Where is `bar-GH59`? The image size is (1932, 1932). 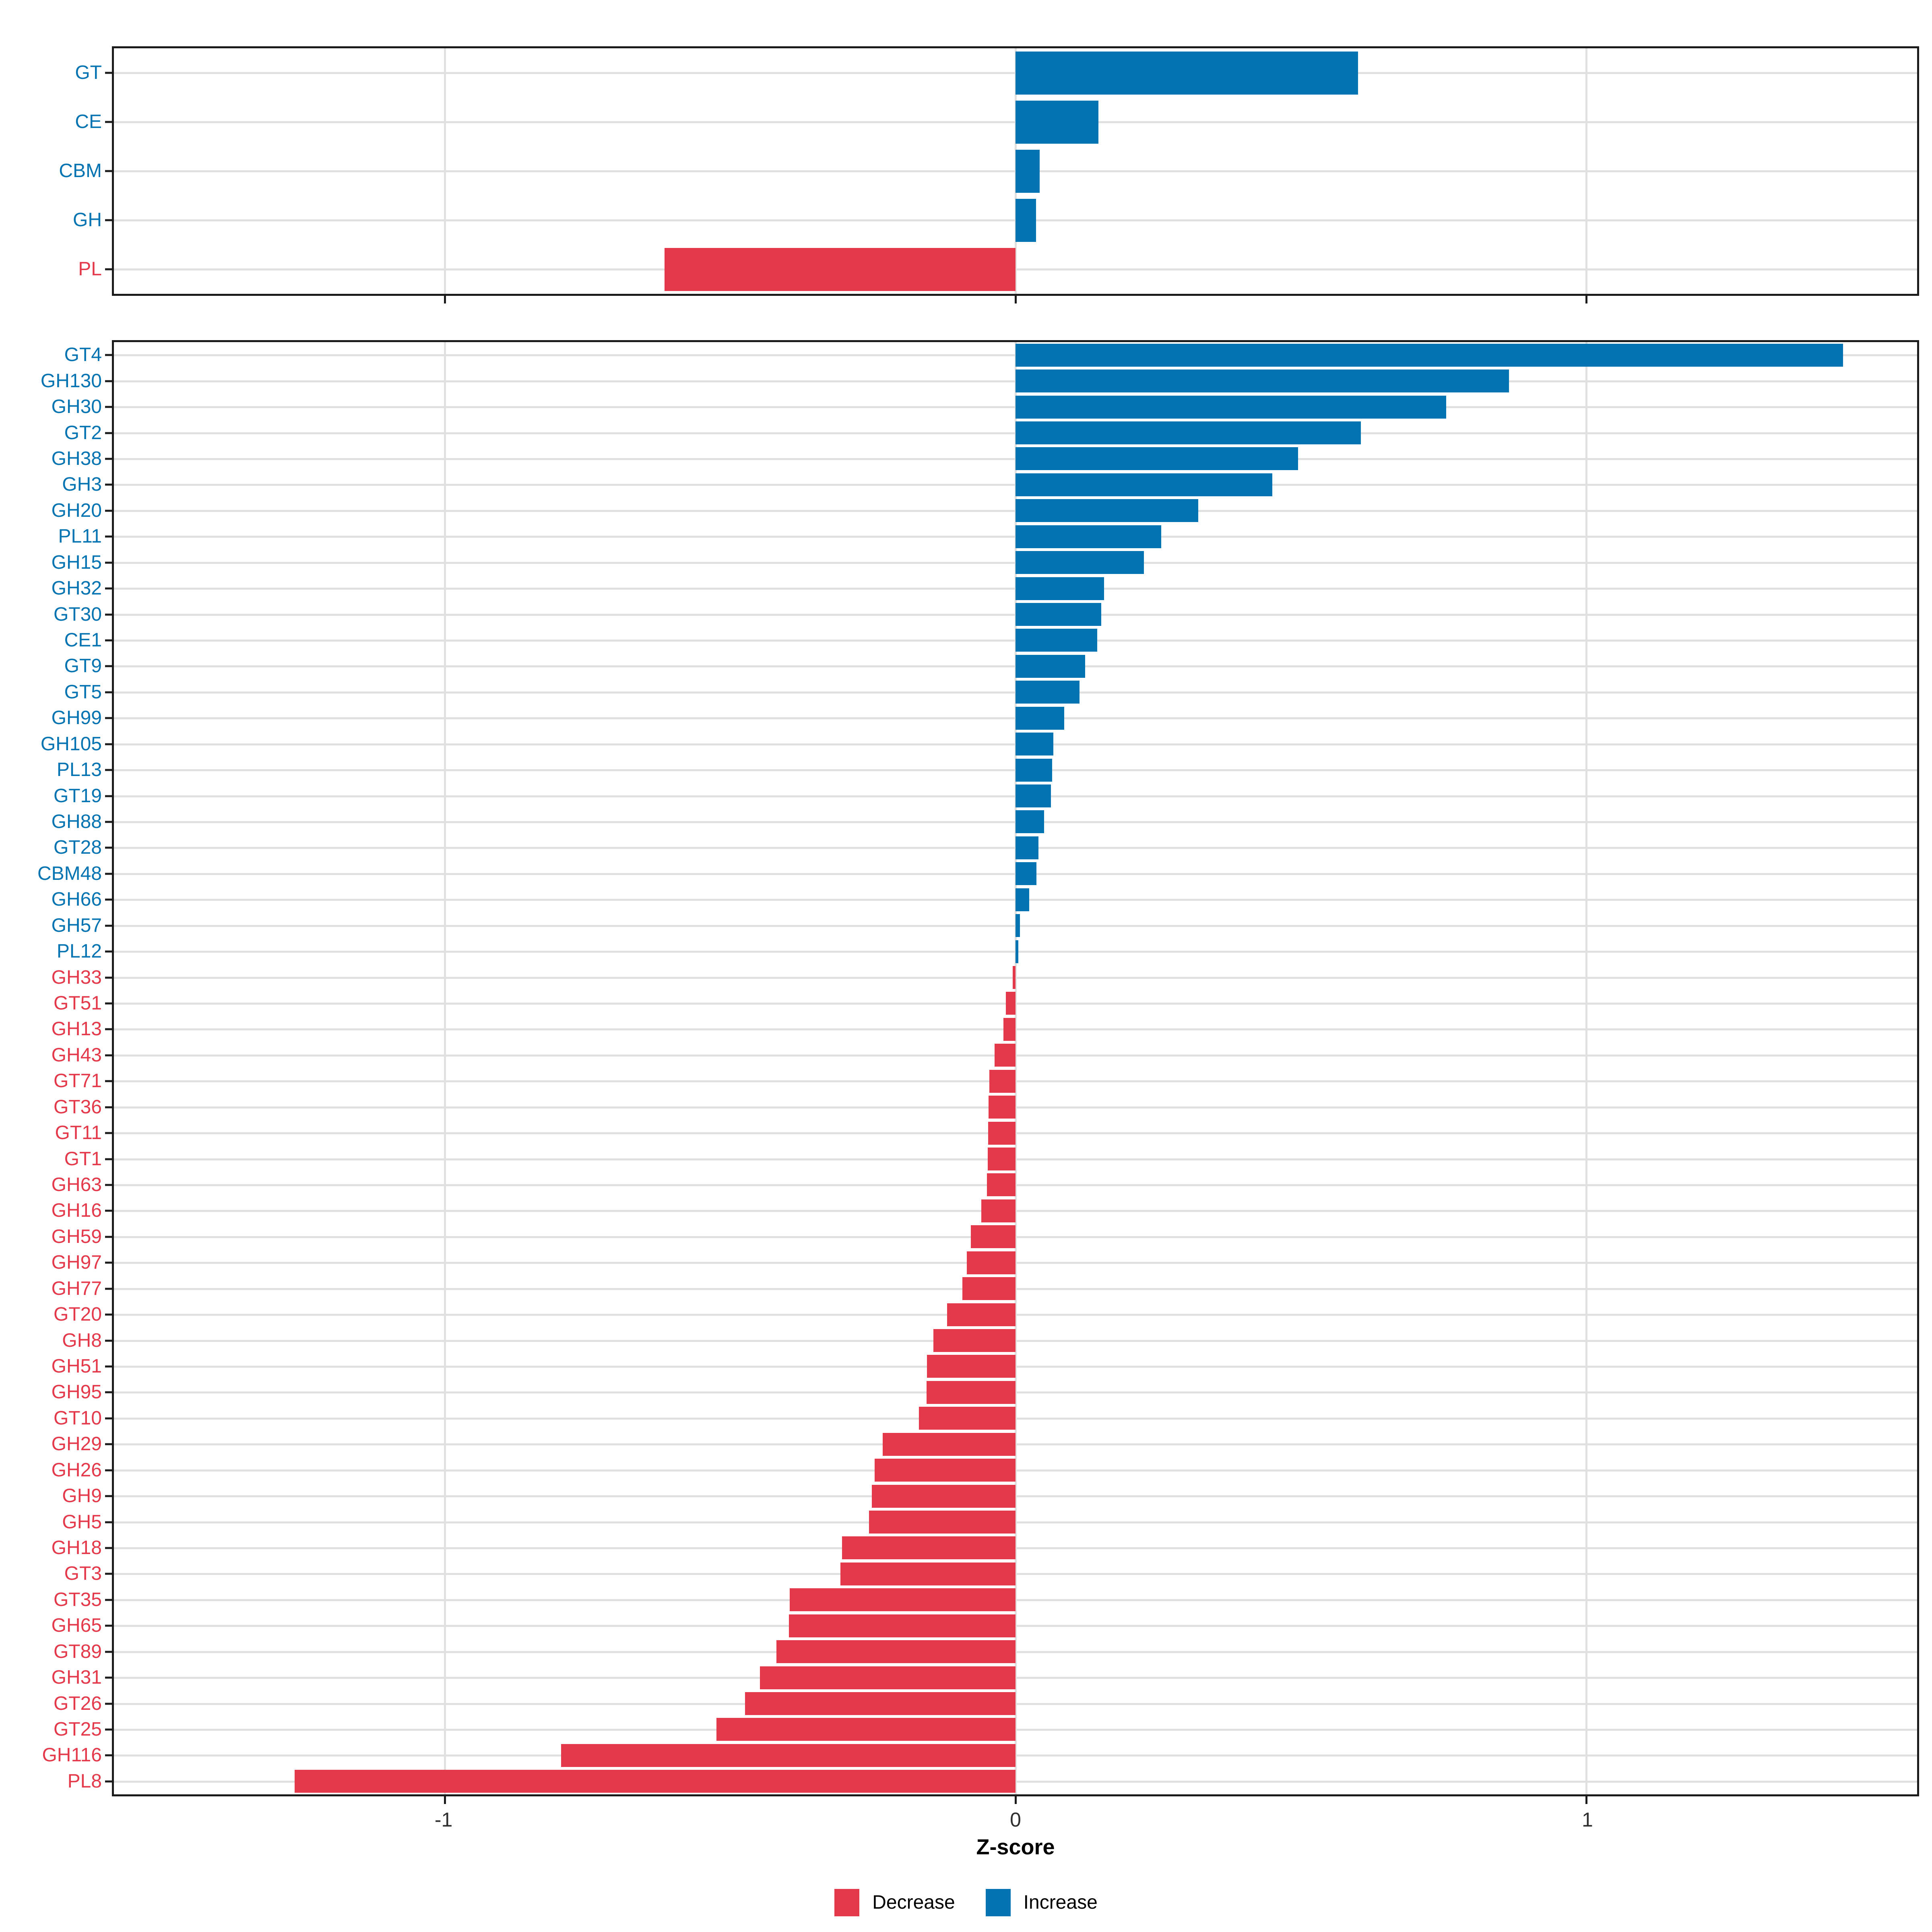
bar-GH59 is located at coordinates (993, 1236).